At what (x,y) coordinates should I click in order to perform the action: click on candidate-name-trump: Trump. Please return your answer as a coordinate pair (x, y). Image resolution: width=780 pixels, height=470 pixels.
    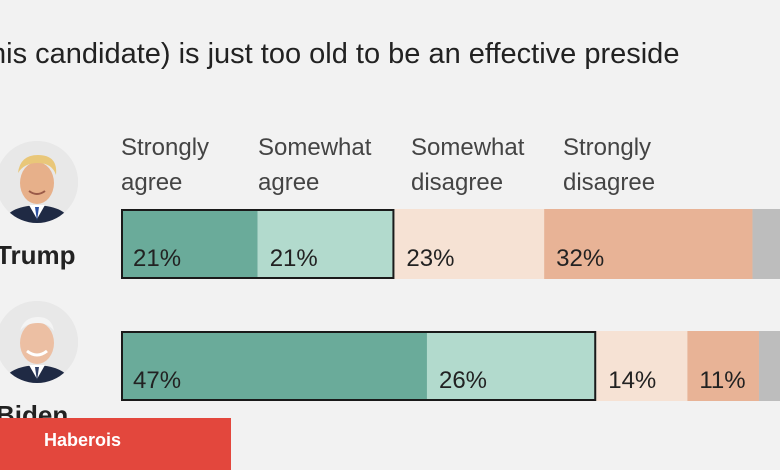
    Looking at the image, I should click on (38, 255).